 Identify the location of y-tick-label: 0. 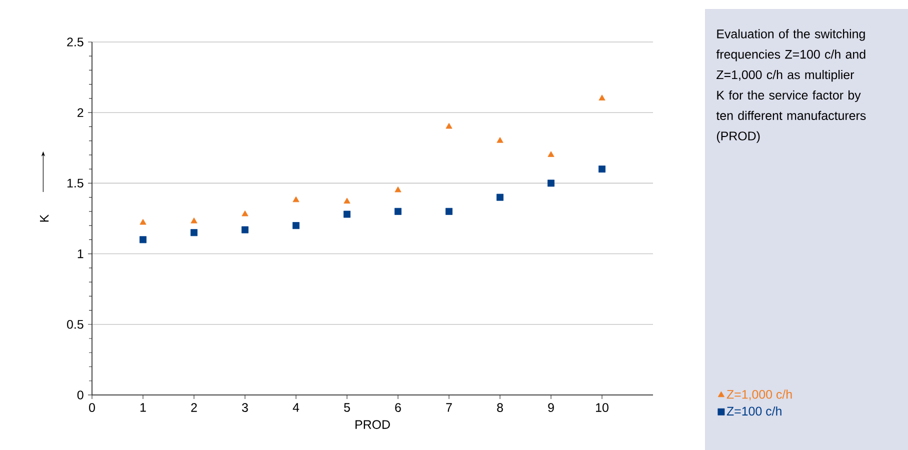
(80, 395).